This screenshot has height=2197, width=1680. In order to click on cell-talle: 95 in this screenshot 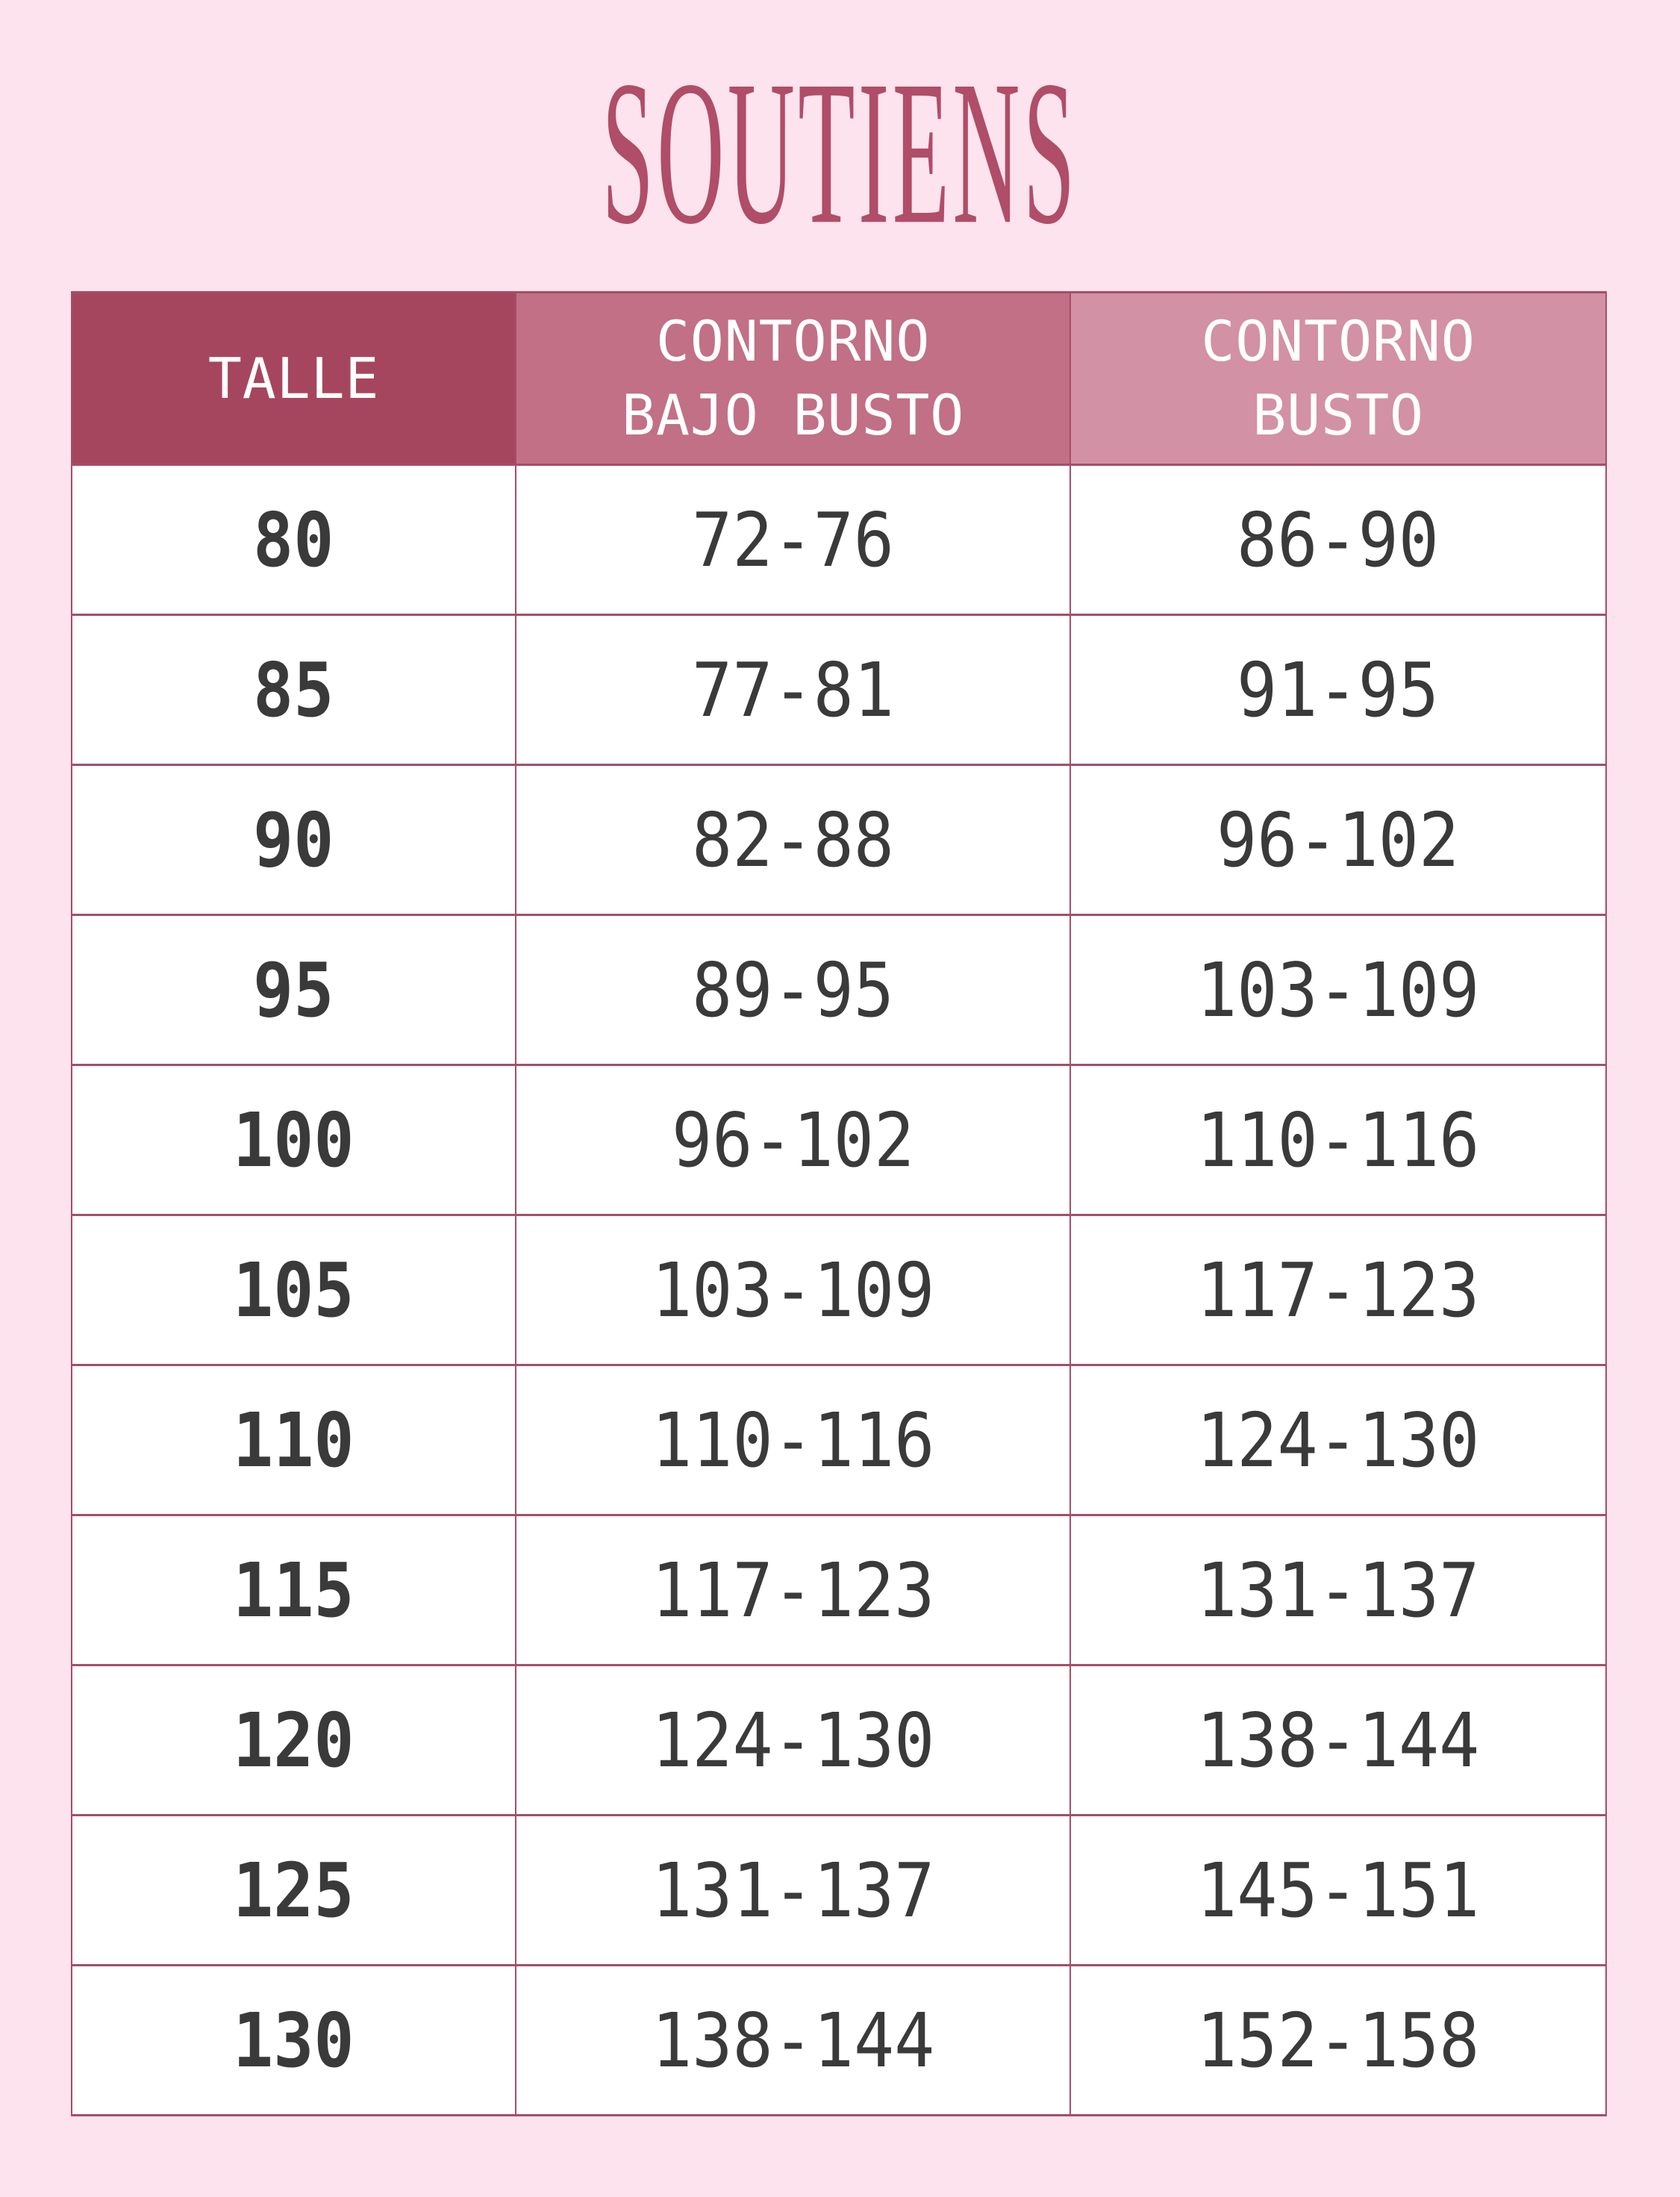, I will do `click(293, 990)`.